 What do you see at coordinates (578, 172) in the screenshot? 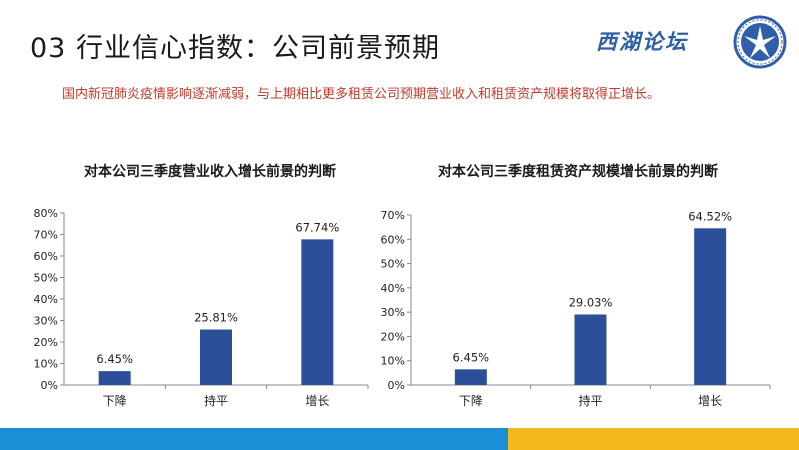
I see `chart-2-title: 对本公司三季度租赁资产规模增长前景的判断` at bounding box center [578, 172].